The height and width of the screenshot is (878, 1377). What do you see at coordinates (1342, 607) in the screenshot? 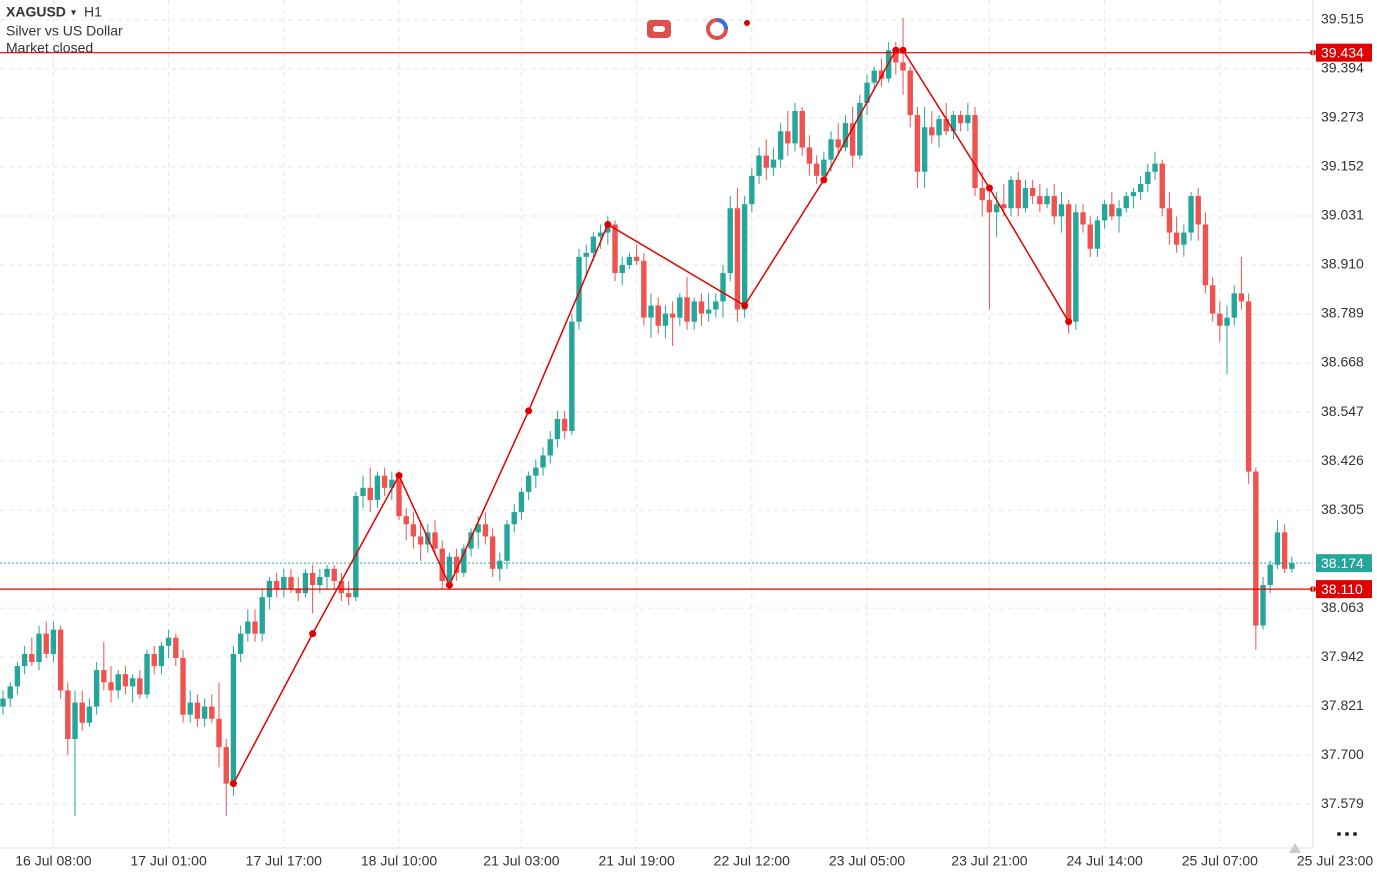
I see `y-tick-label: 38.063` at bounding box center [1342, 607].